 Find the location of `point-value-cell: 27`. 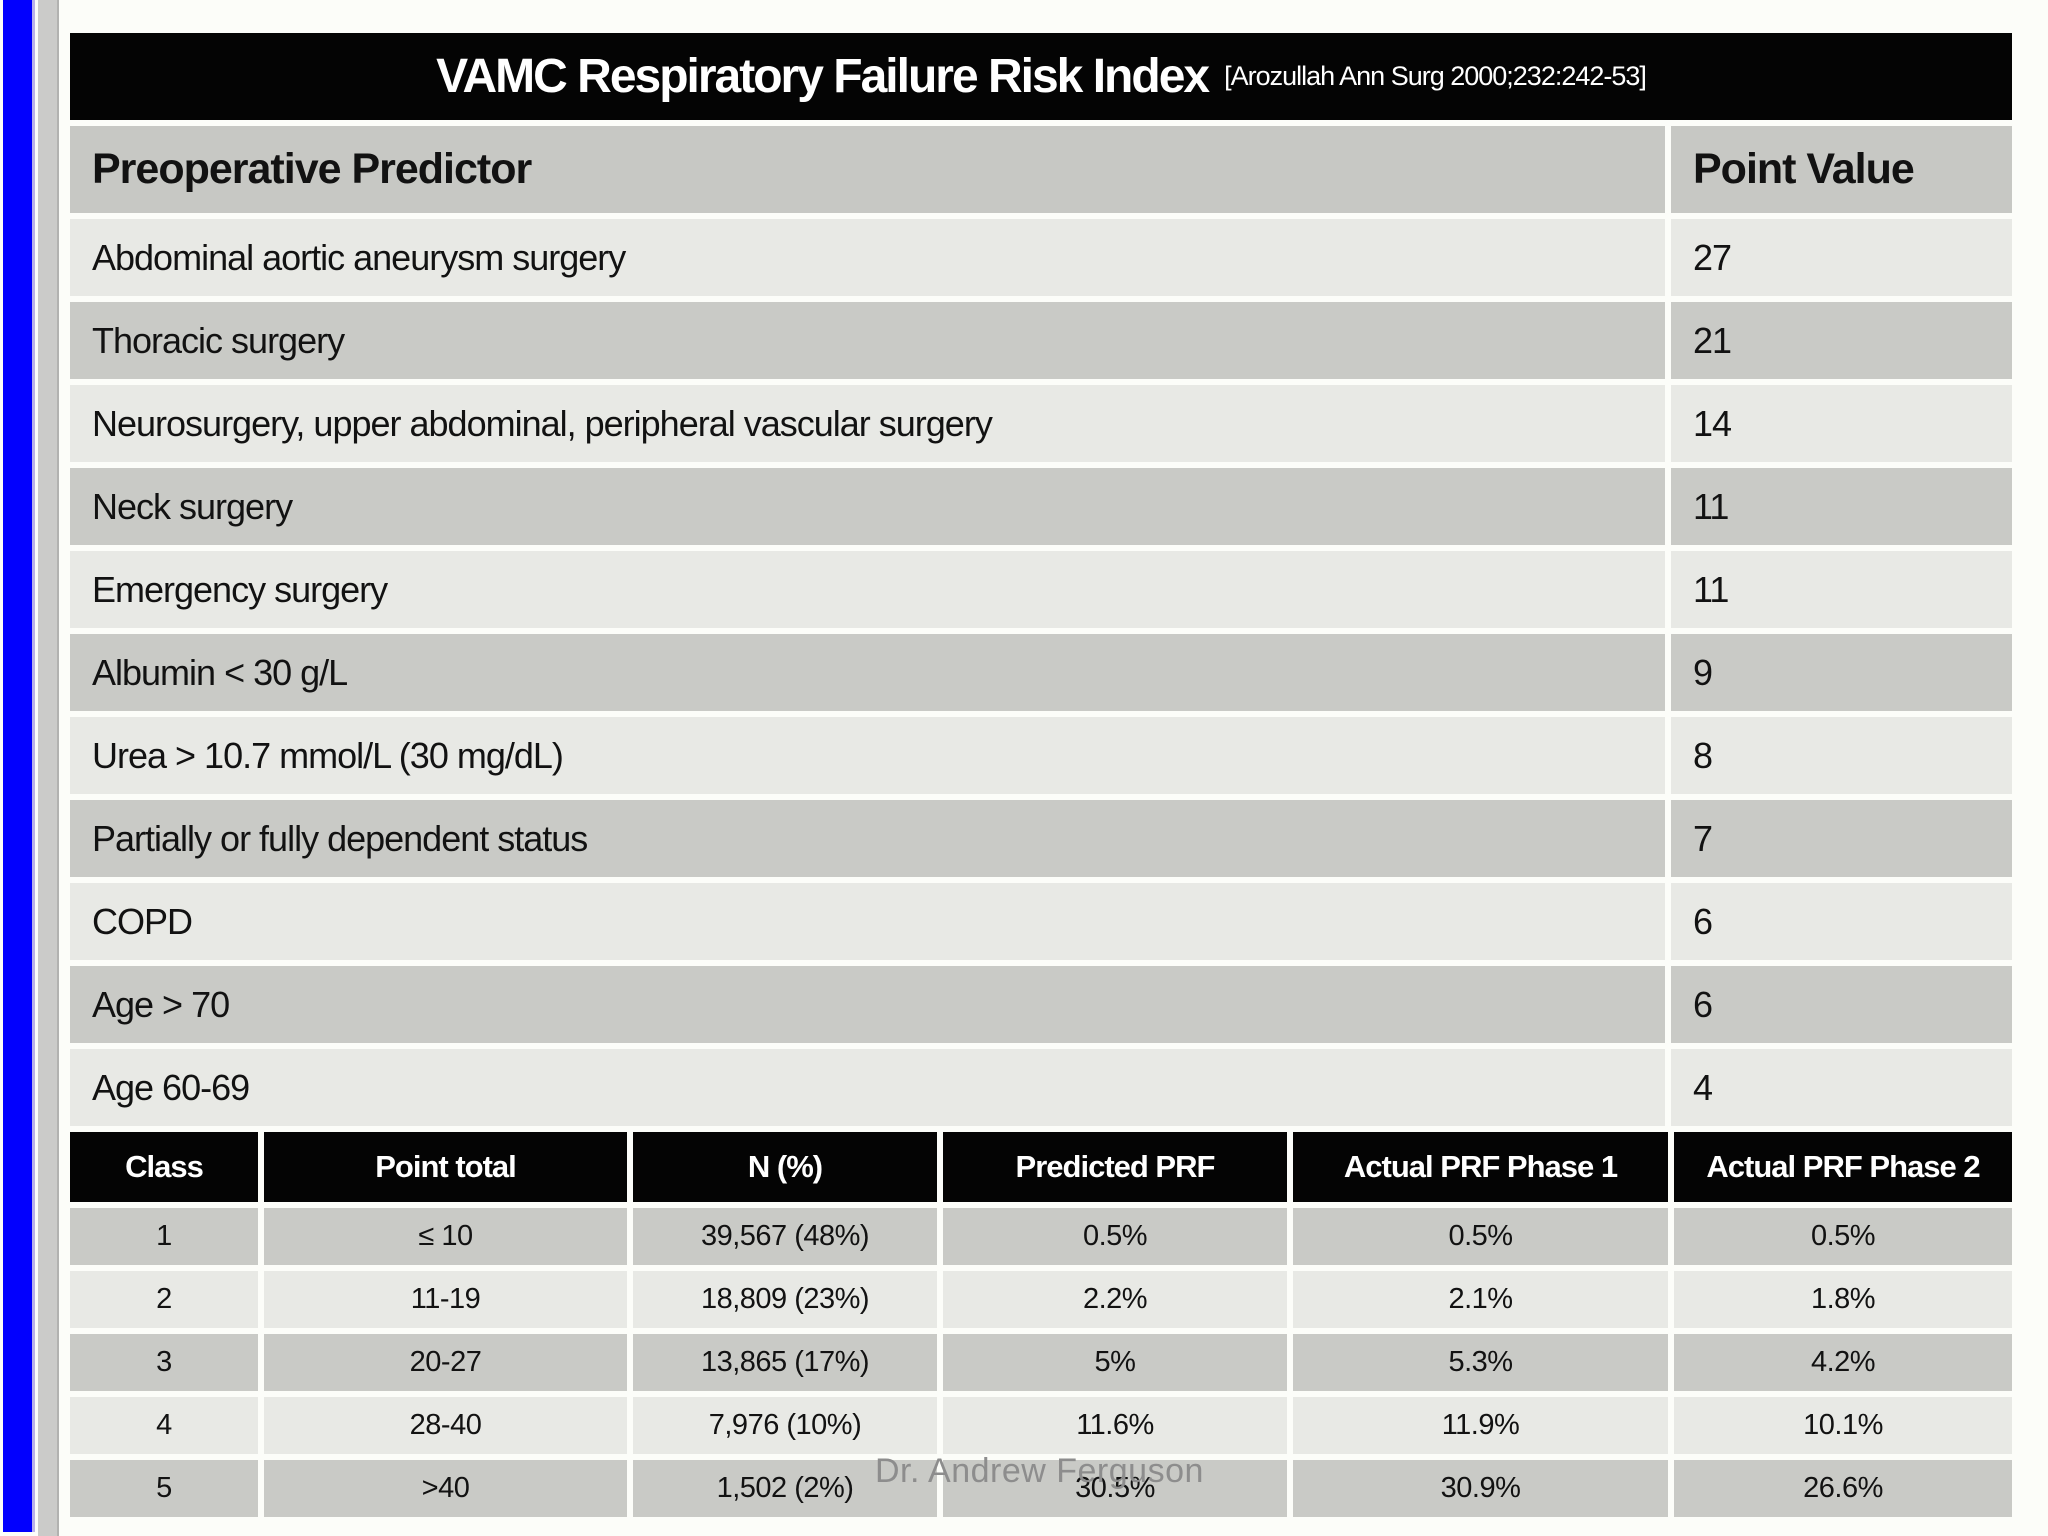

point-value-cell: 27 is located at coordinates (1841, 257).